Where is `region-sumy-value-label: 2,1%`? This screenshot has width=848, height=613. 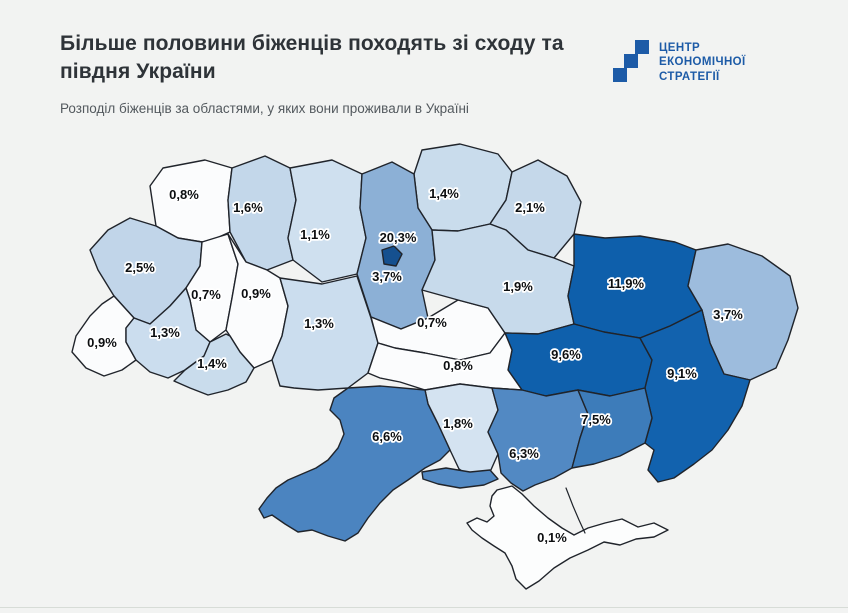
region-sumy-value-label: 2,1% is located at coordinates (530, 207).